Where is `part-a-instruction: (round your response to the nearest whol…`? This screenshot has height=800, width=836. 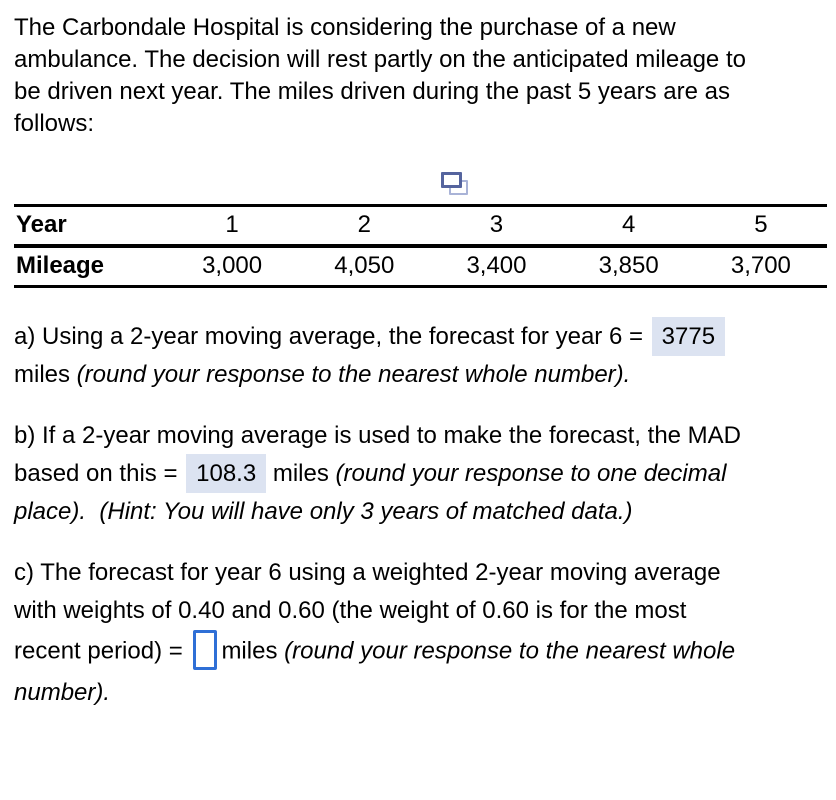 part-a-instruction: (round your response to the nearest whol… is located at coordinates (353, 374).